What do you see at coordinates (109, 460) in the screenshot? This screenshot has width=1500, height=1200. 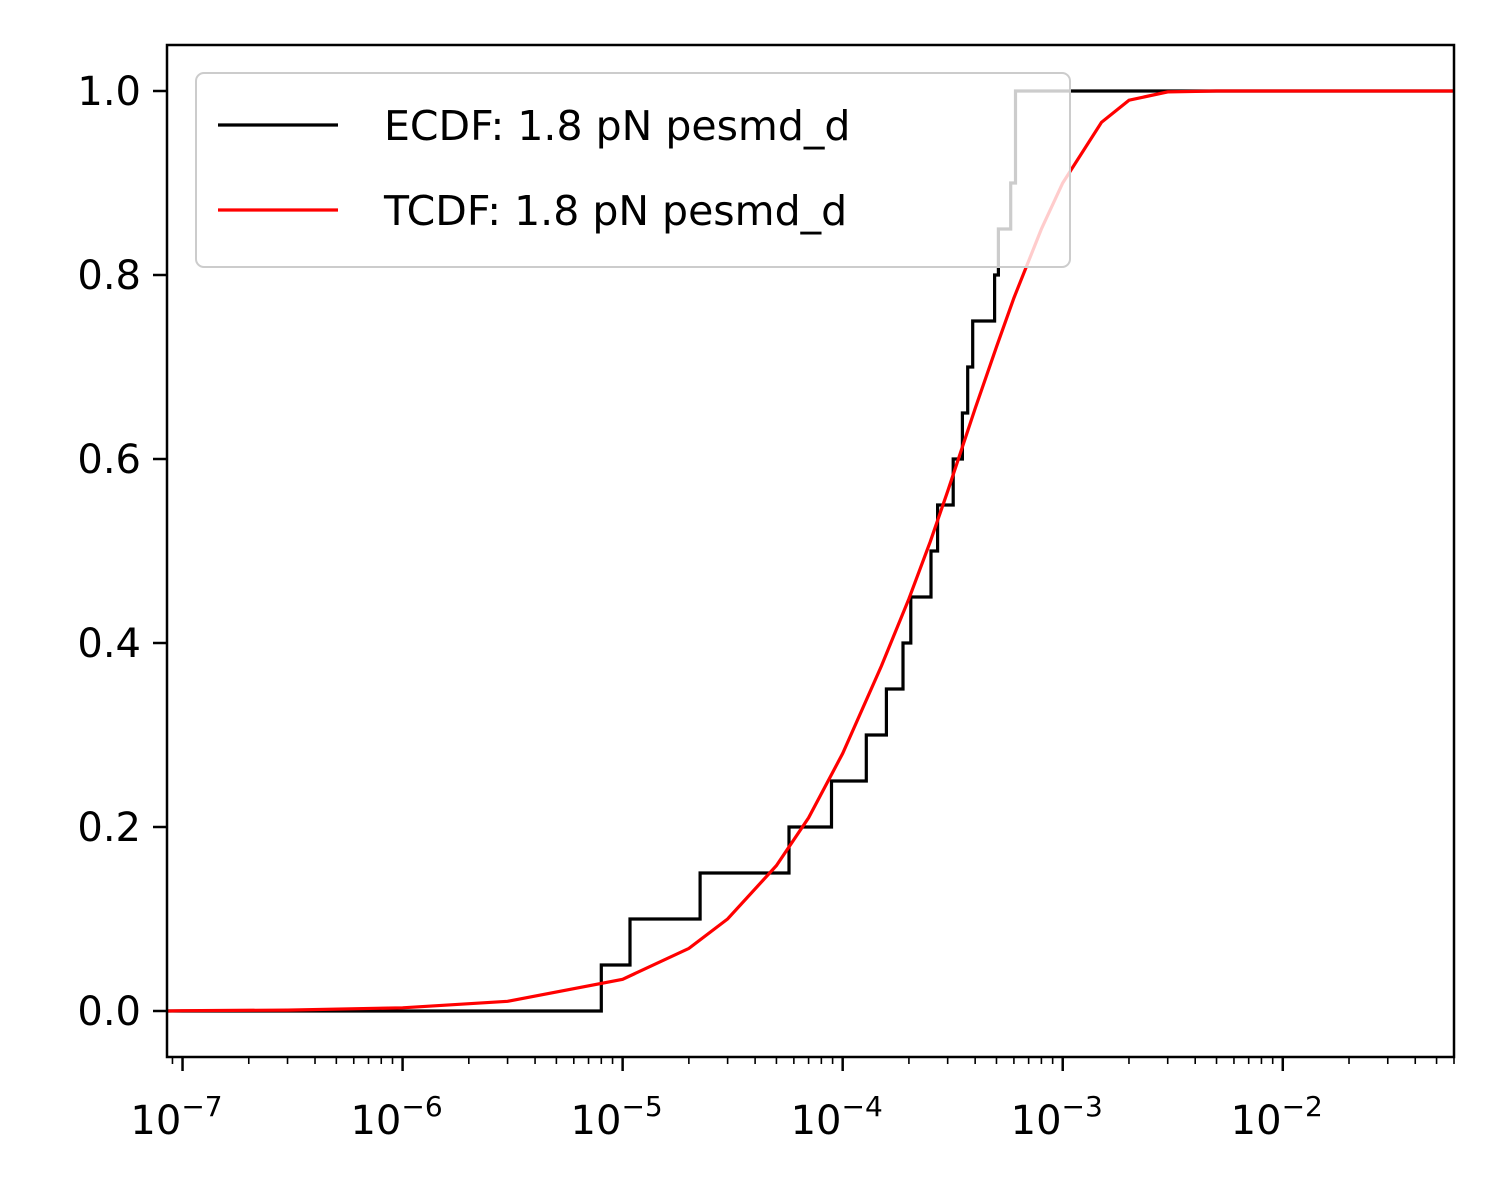 I see `y-tick-label: 0.6` at bounding box center [109, 460].